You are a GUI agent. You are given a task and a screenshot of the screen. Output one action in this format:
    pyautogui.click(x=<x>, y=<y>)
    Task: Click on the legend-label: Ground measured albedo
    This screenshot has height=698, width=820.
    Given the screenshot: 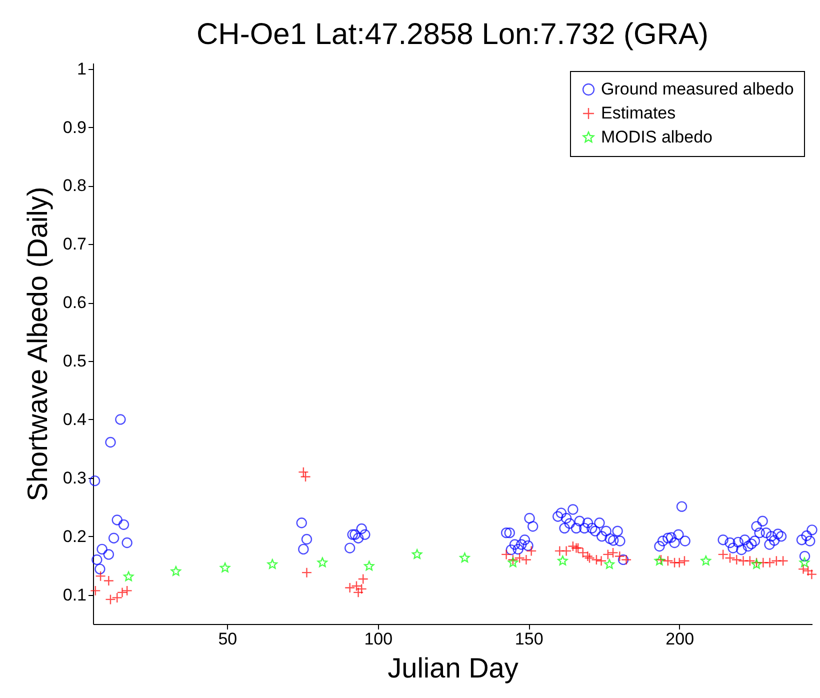 What is the action you would take?
    pyautogui.click(x=697, y=89)
    